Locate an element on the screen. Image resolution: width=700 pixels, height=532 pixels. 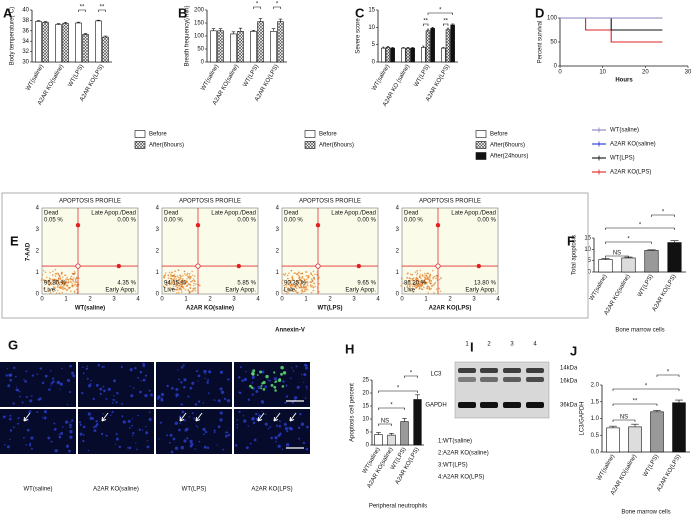
lane-legend: 1:WT(saline) is located at coordinates (455, 442).